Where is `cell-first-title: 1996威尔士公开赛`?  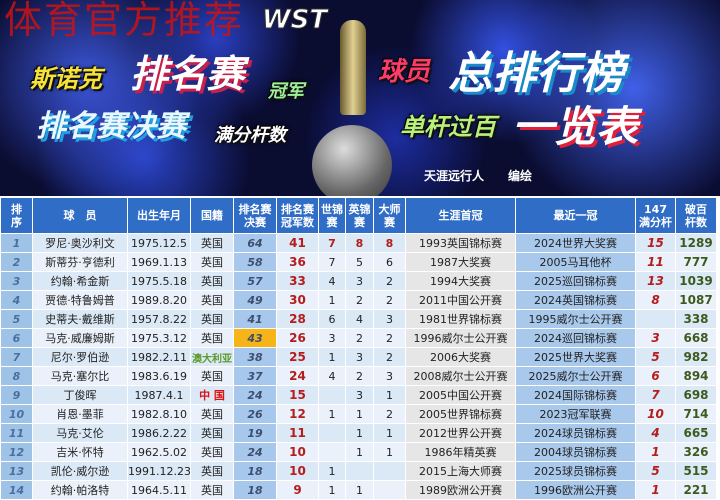
cell-first-title: 1996威尔士公开赛 is located at coordinates (460, 338).